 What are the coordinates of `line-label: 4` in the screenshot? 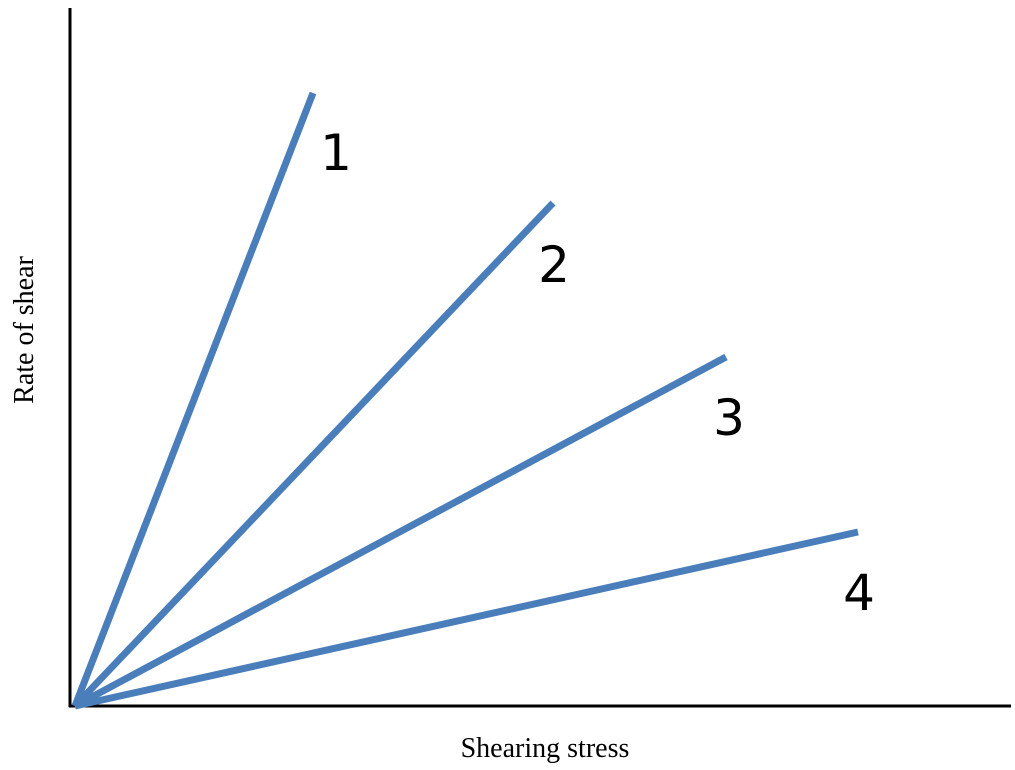 It's located at (859, 593).